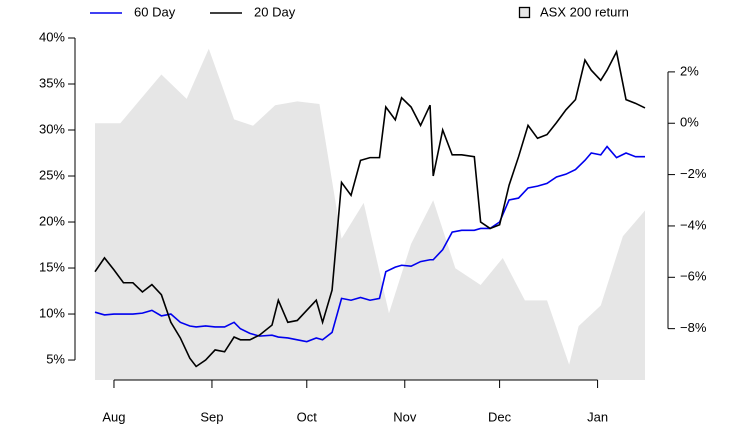 Image resolution: width=736 pixels, height=432 pixels. I want to click on y-tick-label: 40%, so click(52, 36).